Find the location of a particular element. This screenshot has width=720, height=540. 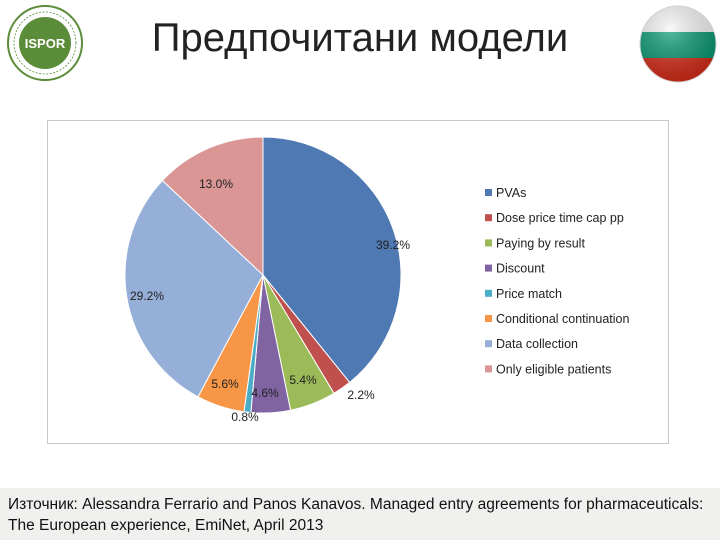

data-label-data-collection: 29.2% is located at coordinates (147, 296).